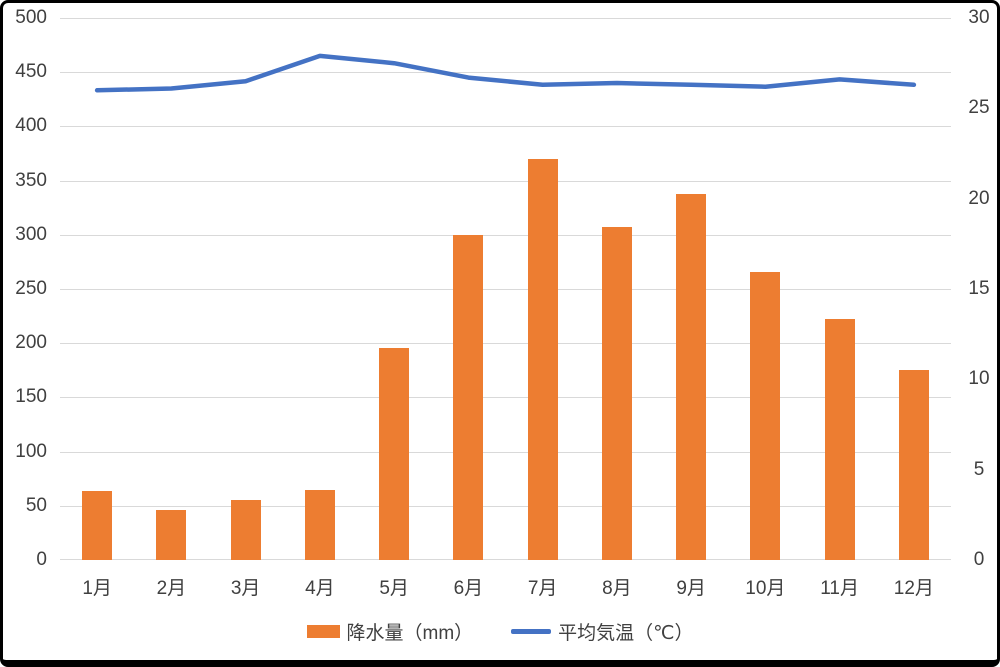 The image size is (1000, 667). I want to click on bar-cell-4月, so click(320, 289).